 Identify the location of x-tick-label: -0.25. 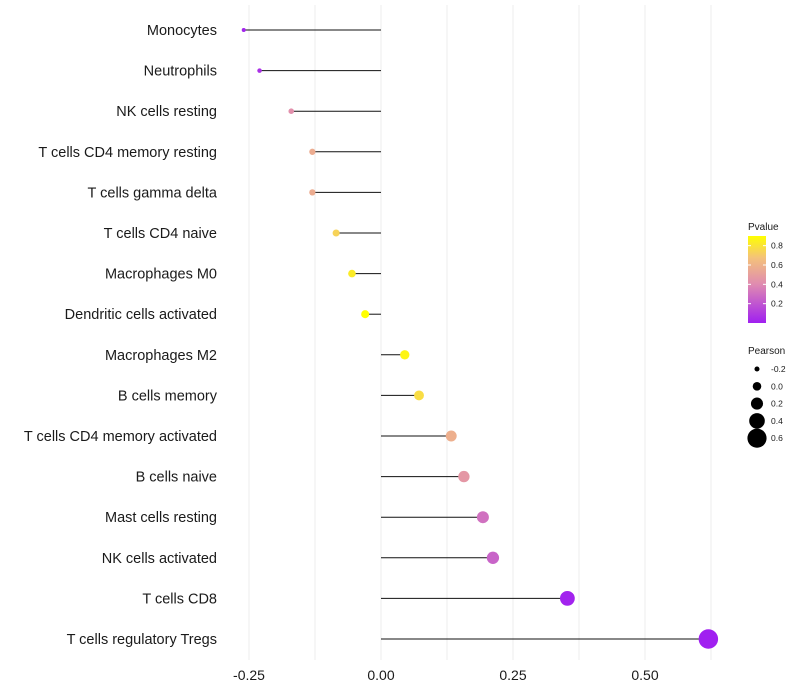
(249, 675).